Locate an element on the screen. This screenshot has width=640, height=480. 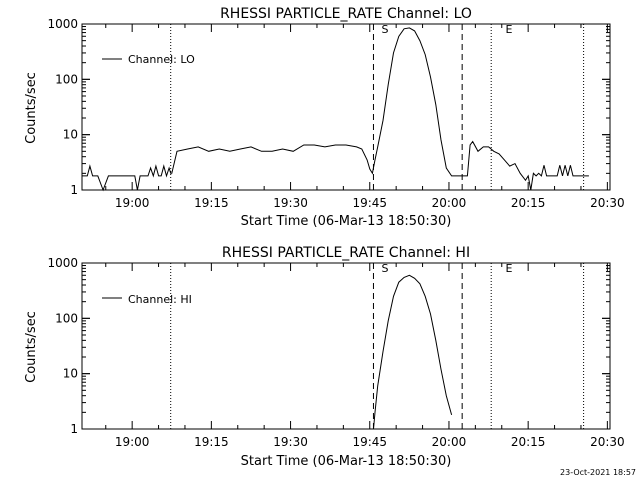
legend-label: Channel: LO is located at coordinates (161, 59).